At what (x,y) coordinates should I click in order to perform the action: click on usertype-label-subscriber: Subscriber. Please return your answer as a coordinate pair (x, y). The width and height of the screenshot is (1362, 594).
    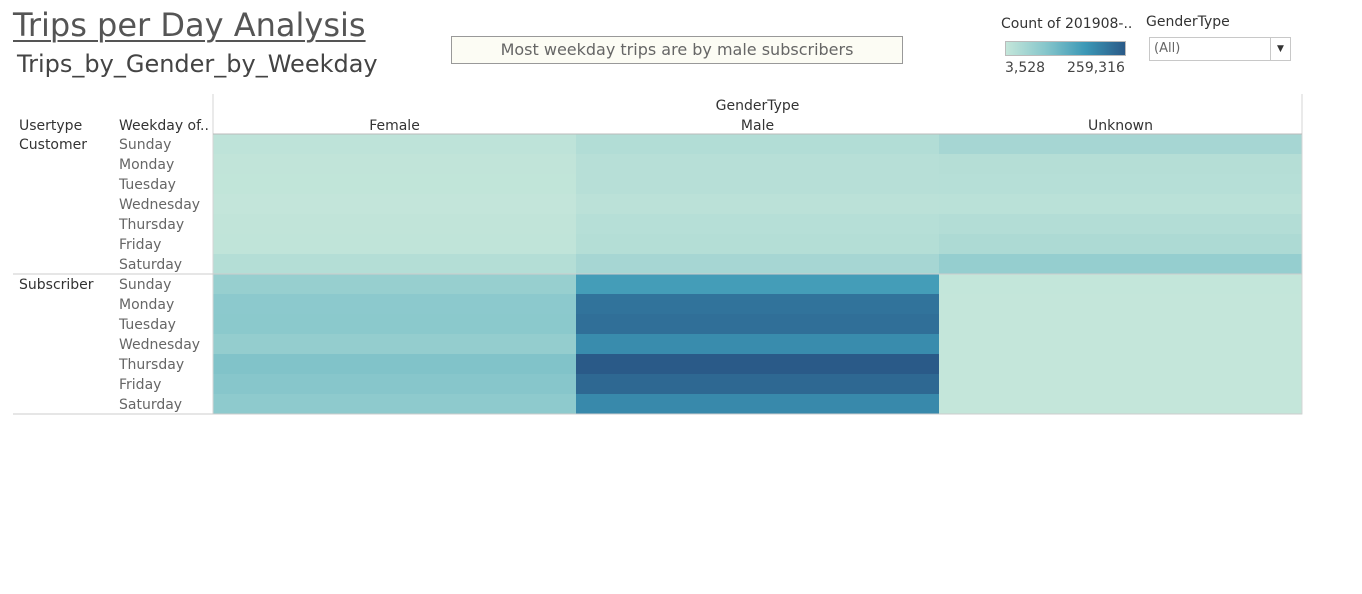
    Looking at the image, I should click on (56, 285).